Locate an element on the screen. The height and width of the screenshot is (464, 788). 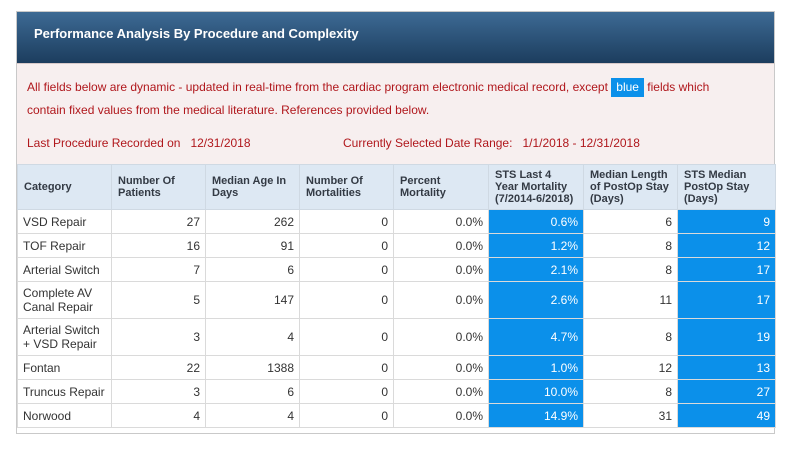
col-header-category: Category is located at coordinates (64, 187).